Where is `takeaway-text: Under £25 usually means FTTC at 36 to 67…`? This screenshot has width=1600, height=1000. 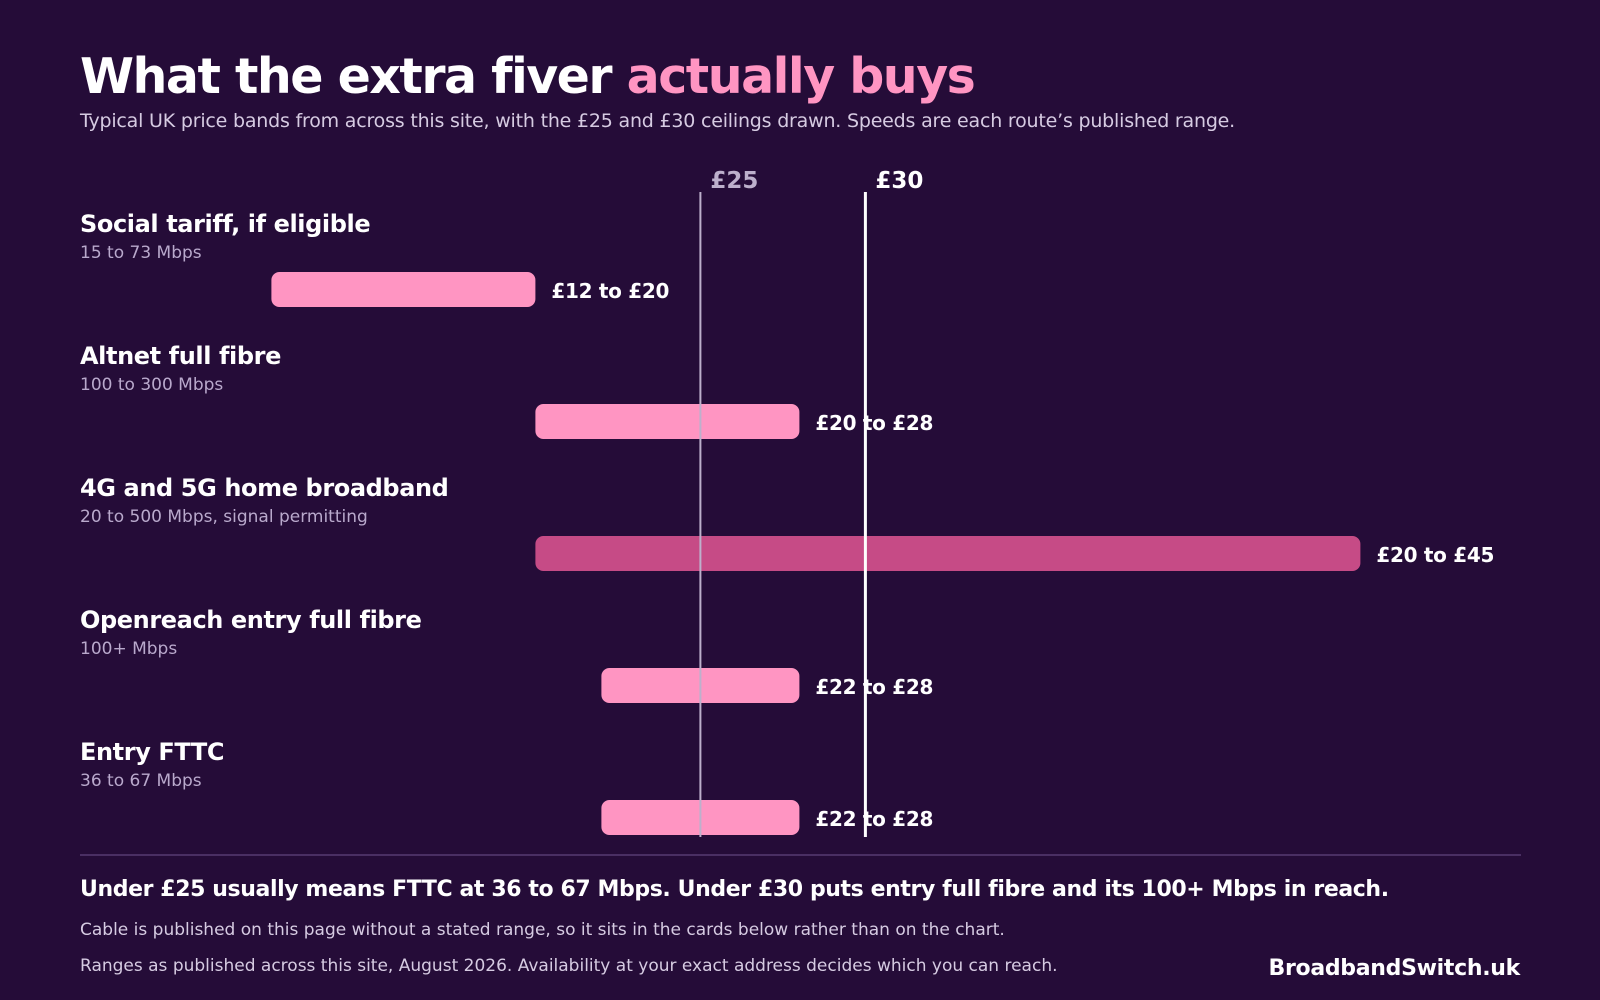 takeaway-text: Under £25 usually means FTTC at 36 to 67… is located at coordinates (734, 889).